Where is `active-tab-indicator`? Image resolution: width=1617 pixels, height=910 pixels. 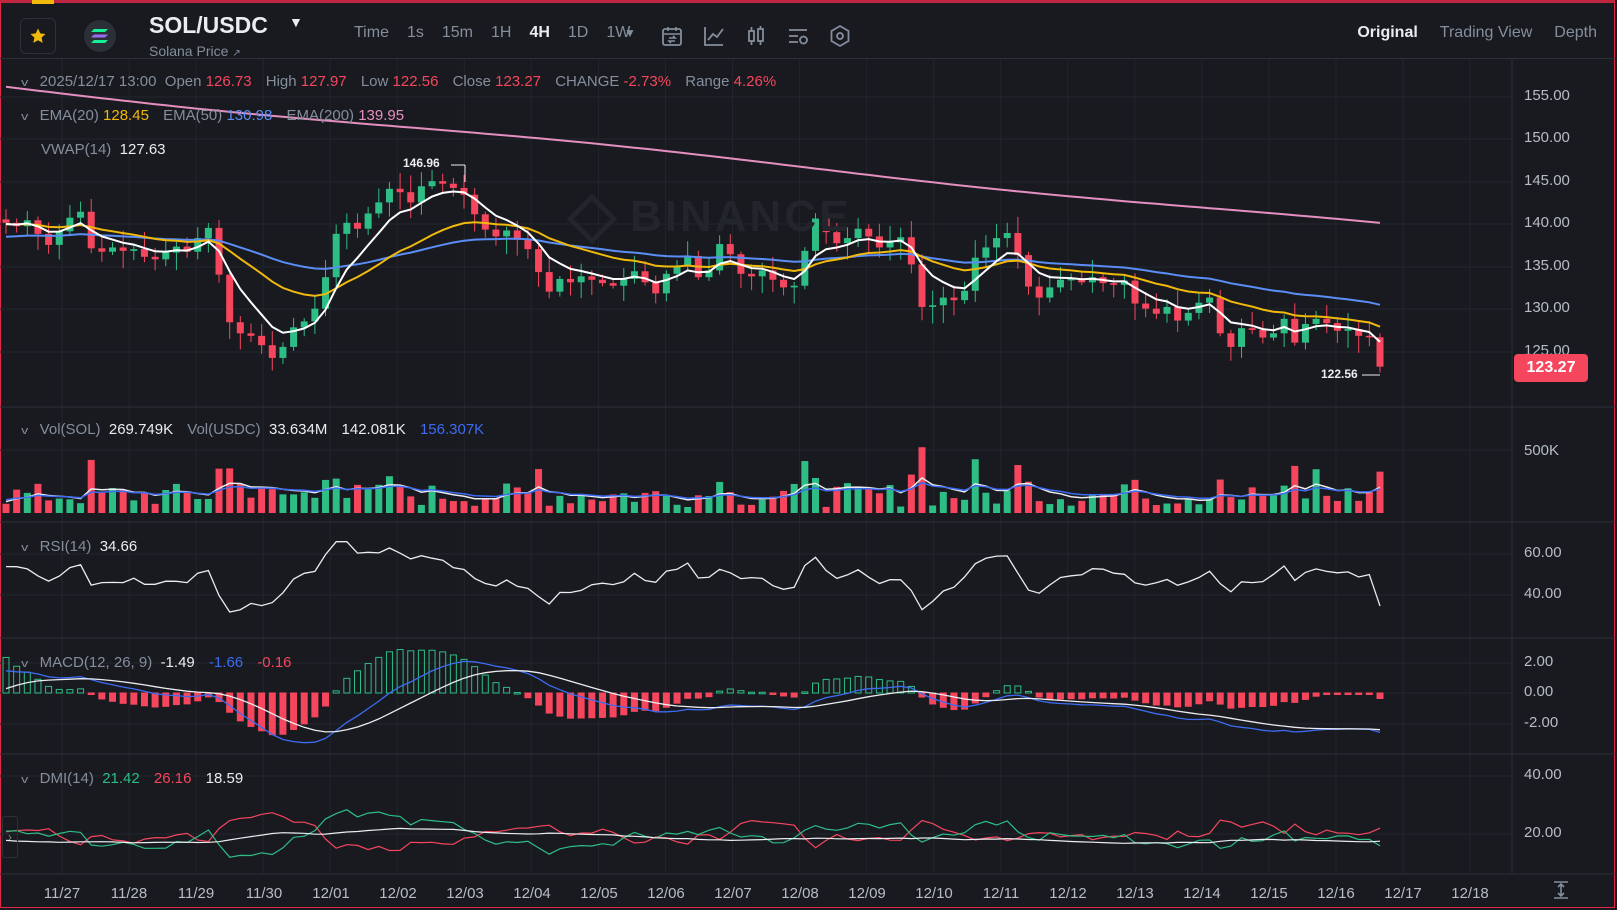
active-tab-indicator is located at coordinates (43, 2).